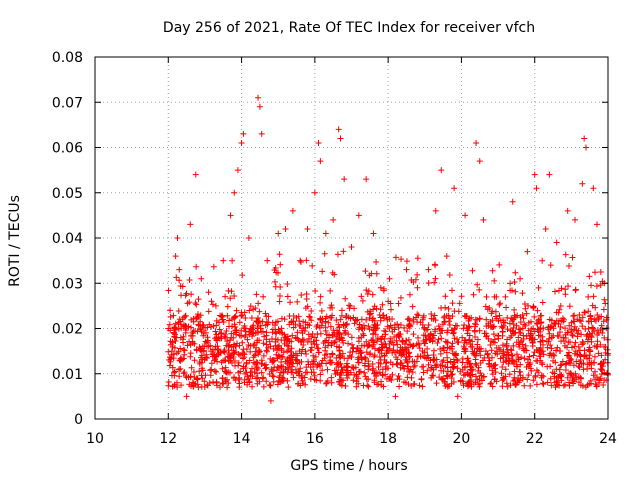 This screenshot has height=480, width=640. Describe the element at coordinates (348, 466) in the screenshot. I see `x-axis-label: GPS time / hours` at that location.